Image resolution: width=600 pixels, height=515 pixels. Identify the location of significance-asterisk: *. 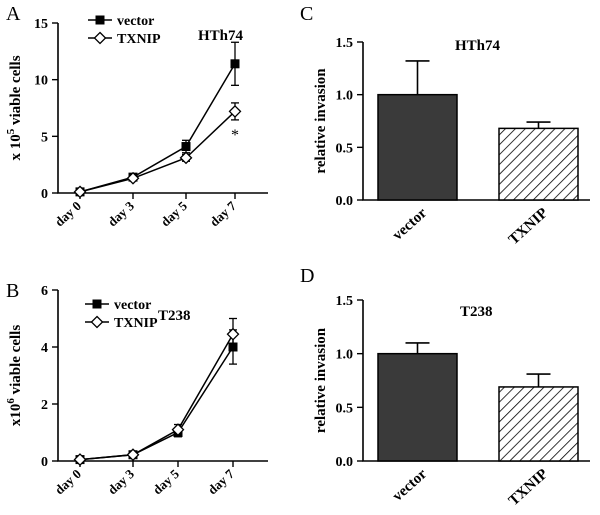
(235, 135).